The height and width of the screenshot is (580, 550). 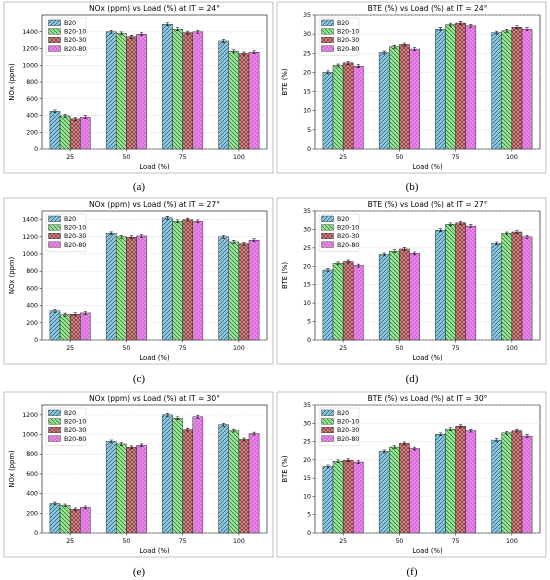 What do you see at coordinates (343, 413) in the screenshot?
I see `legend-label: B20` at bounding box center [343, 413].